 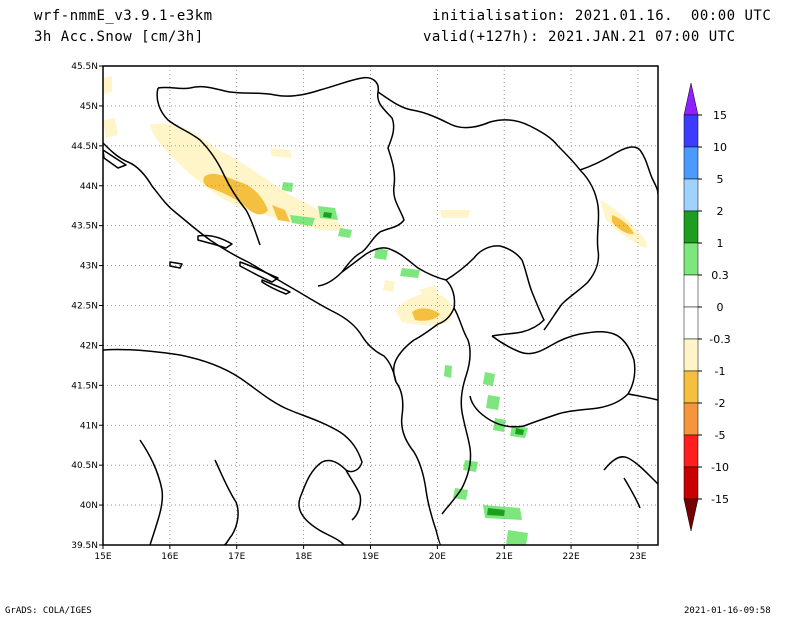 I want to click on snow-light-nw, so click(x=110, y=128).